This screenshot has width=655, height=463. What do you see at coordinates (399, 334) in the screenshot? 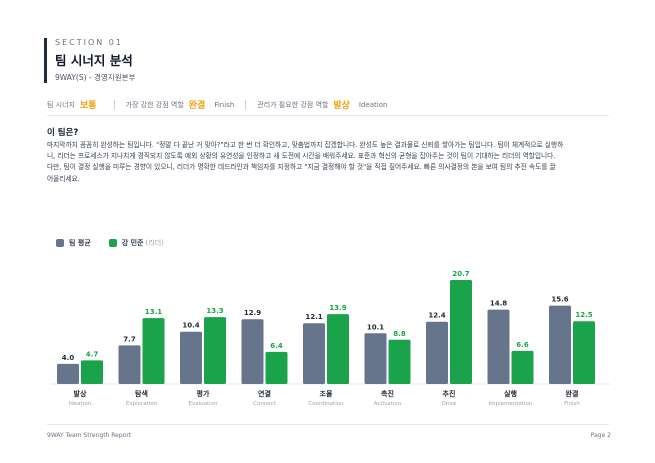
I see `data-label: 8.8` at bounding box center [399, 334].